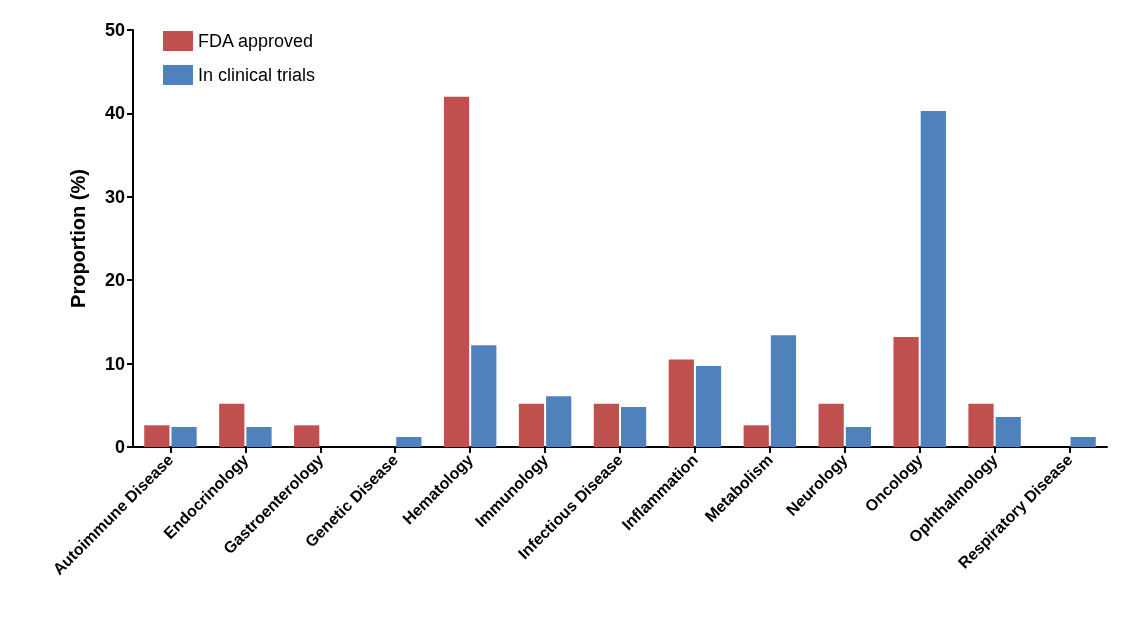 The height and width of the screenshot is (637, 1135). What do you see at coordinates (257, 75) in the screenshot?
I see `legend-label: In clinical trials` at bounding box center [257, 75].